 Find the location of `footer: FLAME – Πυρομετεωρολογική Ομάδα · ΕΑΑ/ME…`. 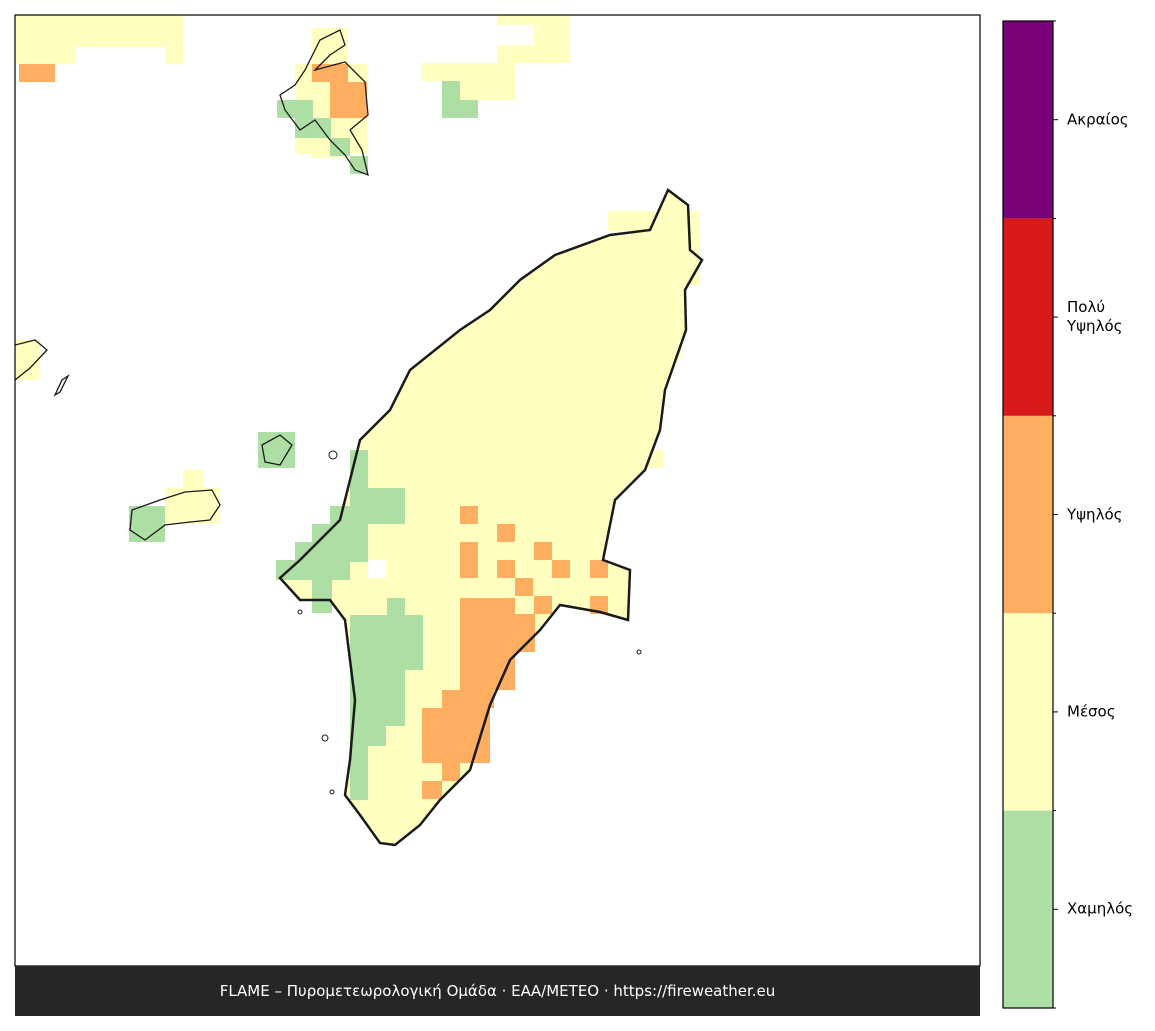

footer: FLAME – Πυρομετεωρολογική Ομάδα · ΕΑΑ/ME… is located at coordinates (497, 991).